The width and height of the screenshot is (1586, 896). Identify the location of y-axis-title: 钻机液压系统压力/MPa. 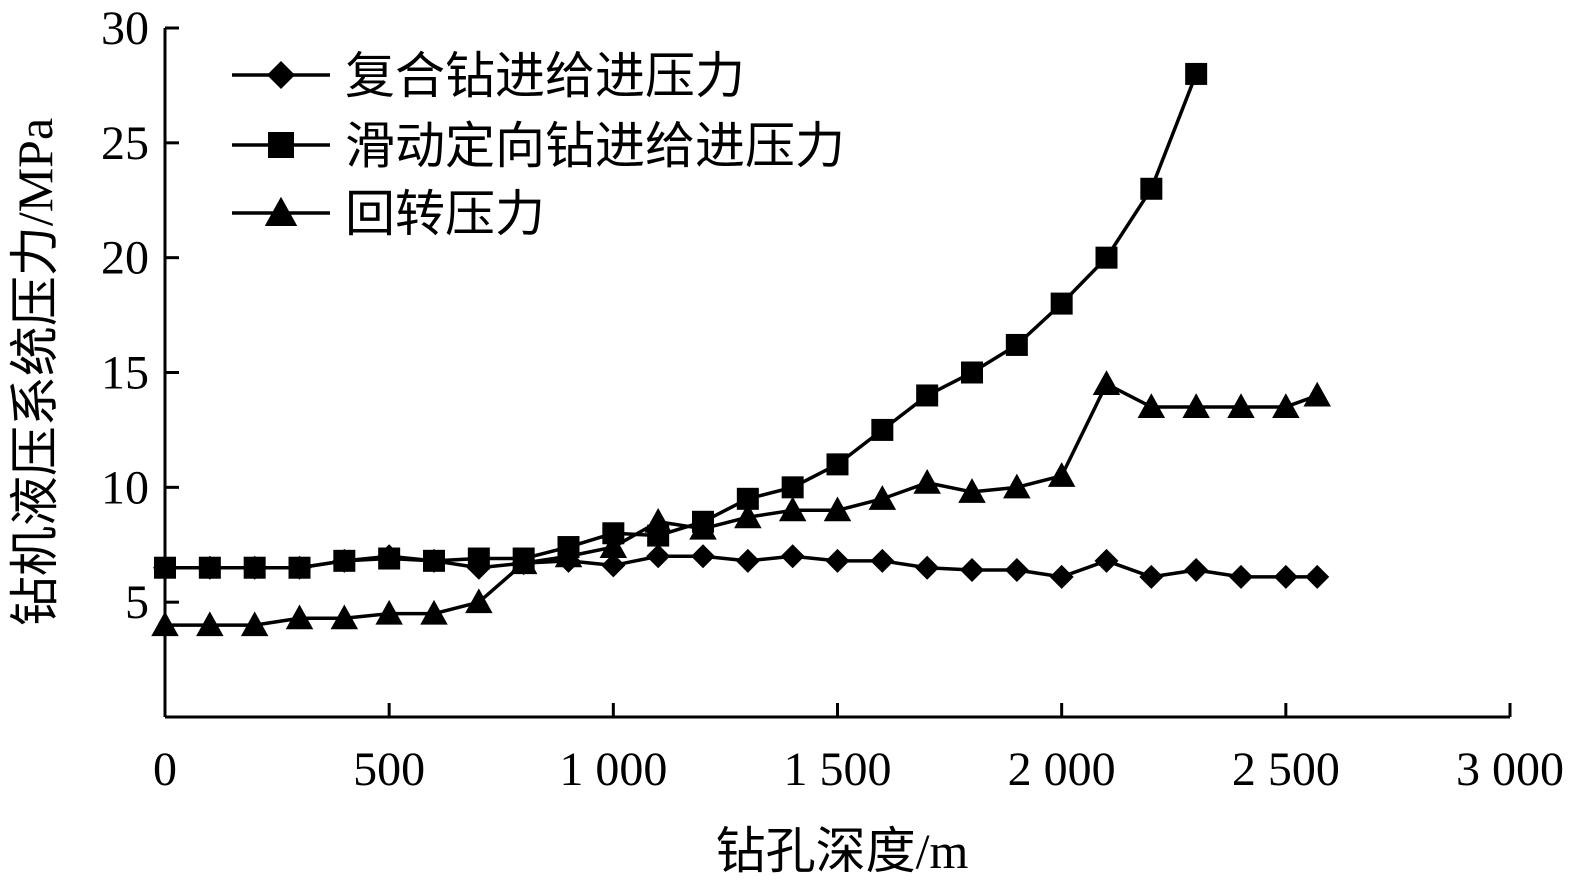
(35, 372).